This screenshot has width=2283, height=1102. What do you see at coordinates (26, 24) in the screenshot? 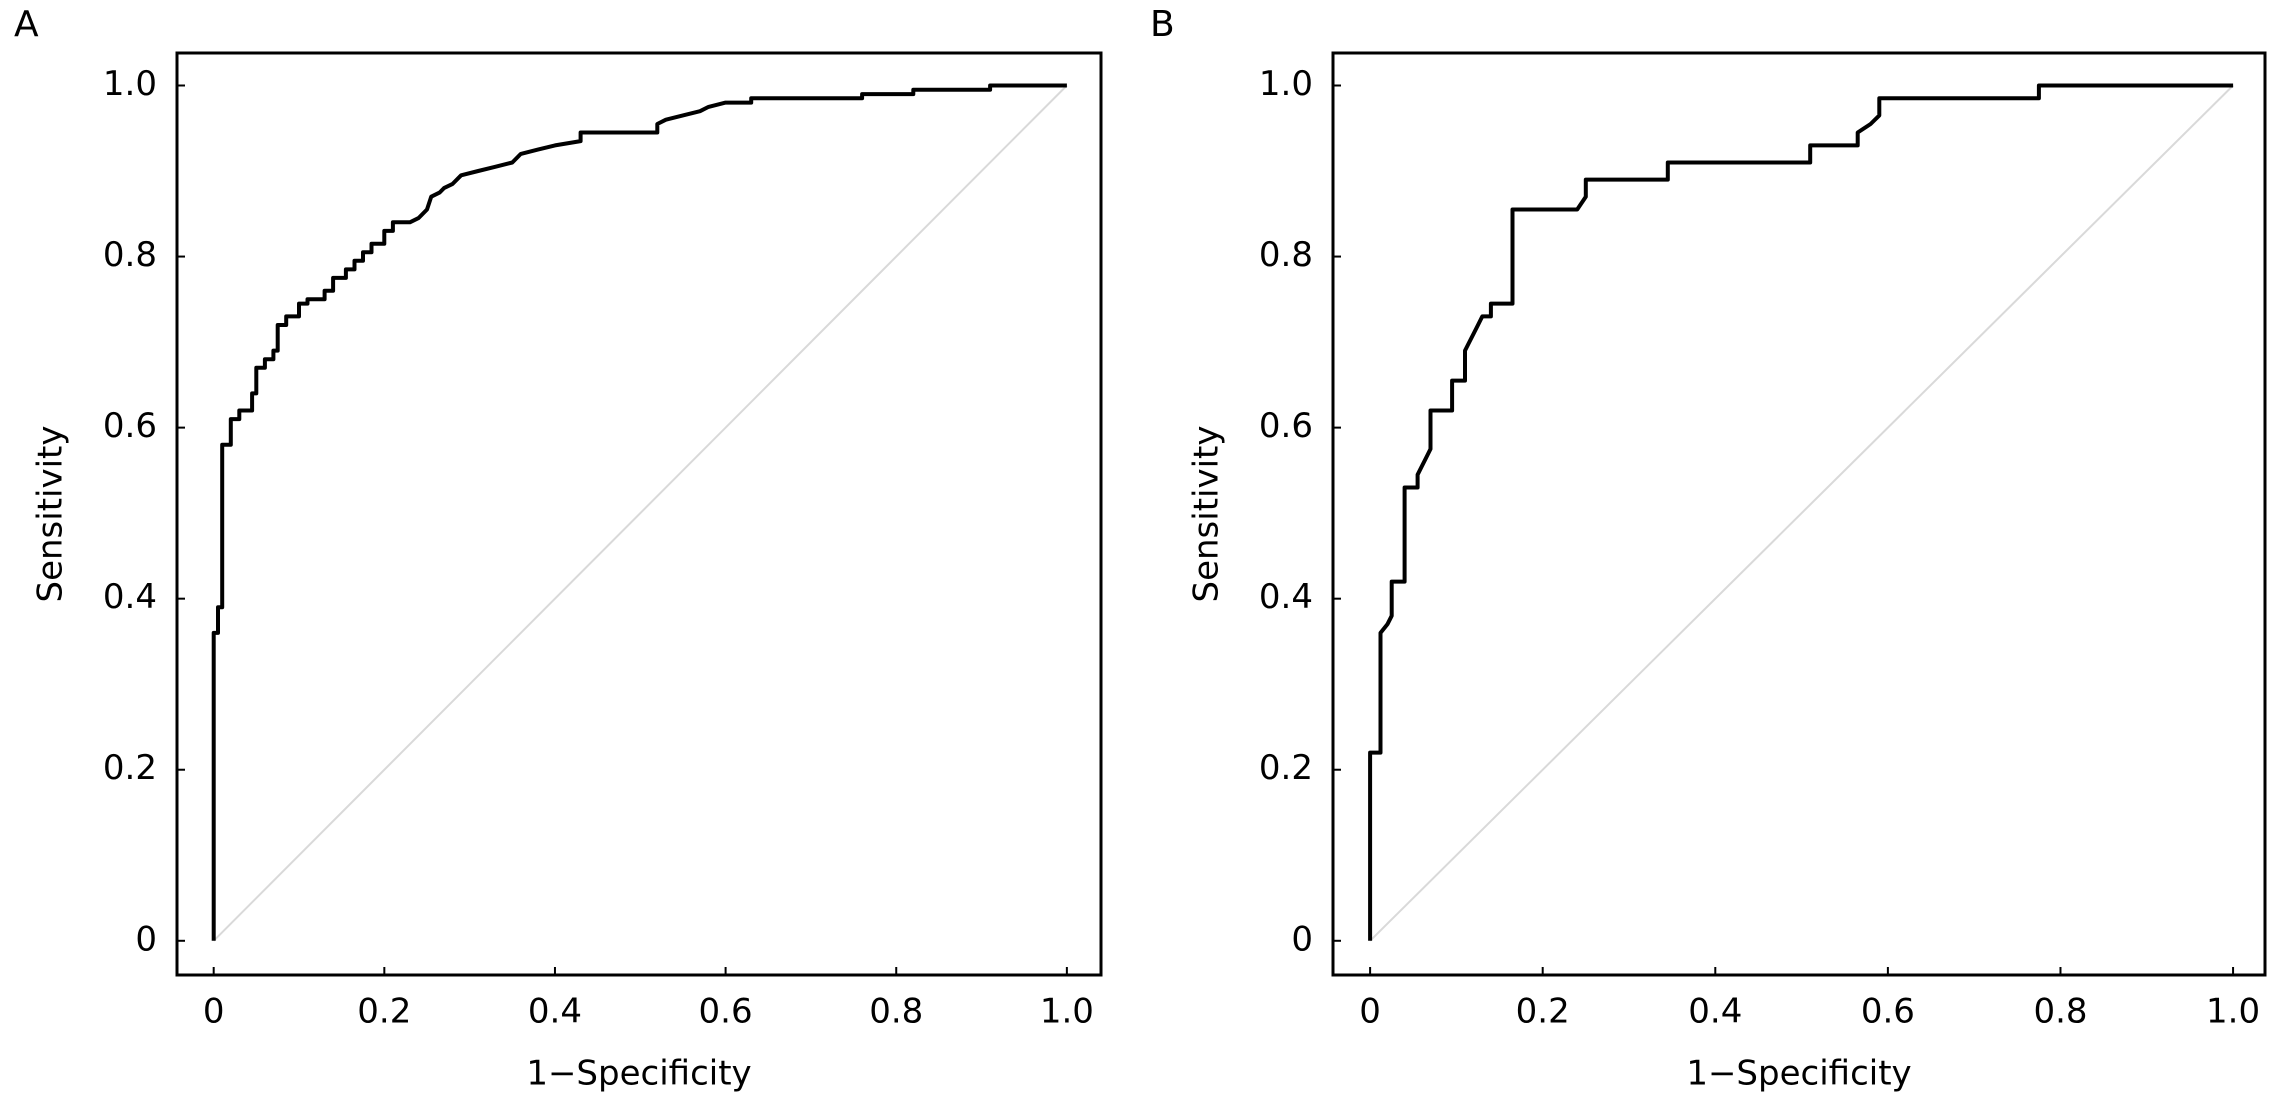
I see `panel-label: A` at bounding box center [26, 24].